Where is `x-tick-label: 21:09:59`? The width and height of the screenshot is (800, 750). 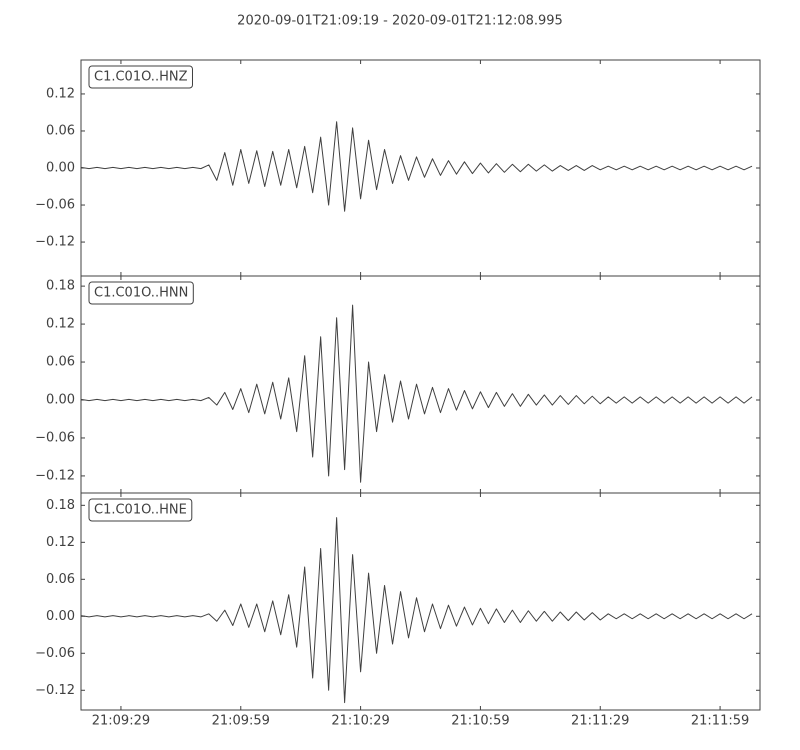 x-tick-label: 21:09:59 is located at coordinates (241, 721).